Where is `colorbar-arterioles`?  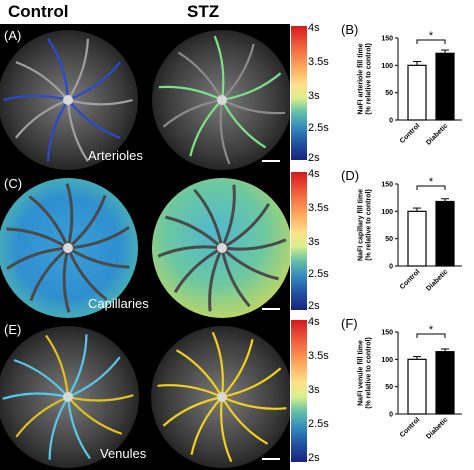 colorbar-arterioles is located at coordinates (299, 93).